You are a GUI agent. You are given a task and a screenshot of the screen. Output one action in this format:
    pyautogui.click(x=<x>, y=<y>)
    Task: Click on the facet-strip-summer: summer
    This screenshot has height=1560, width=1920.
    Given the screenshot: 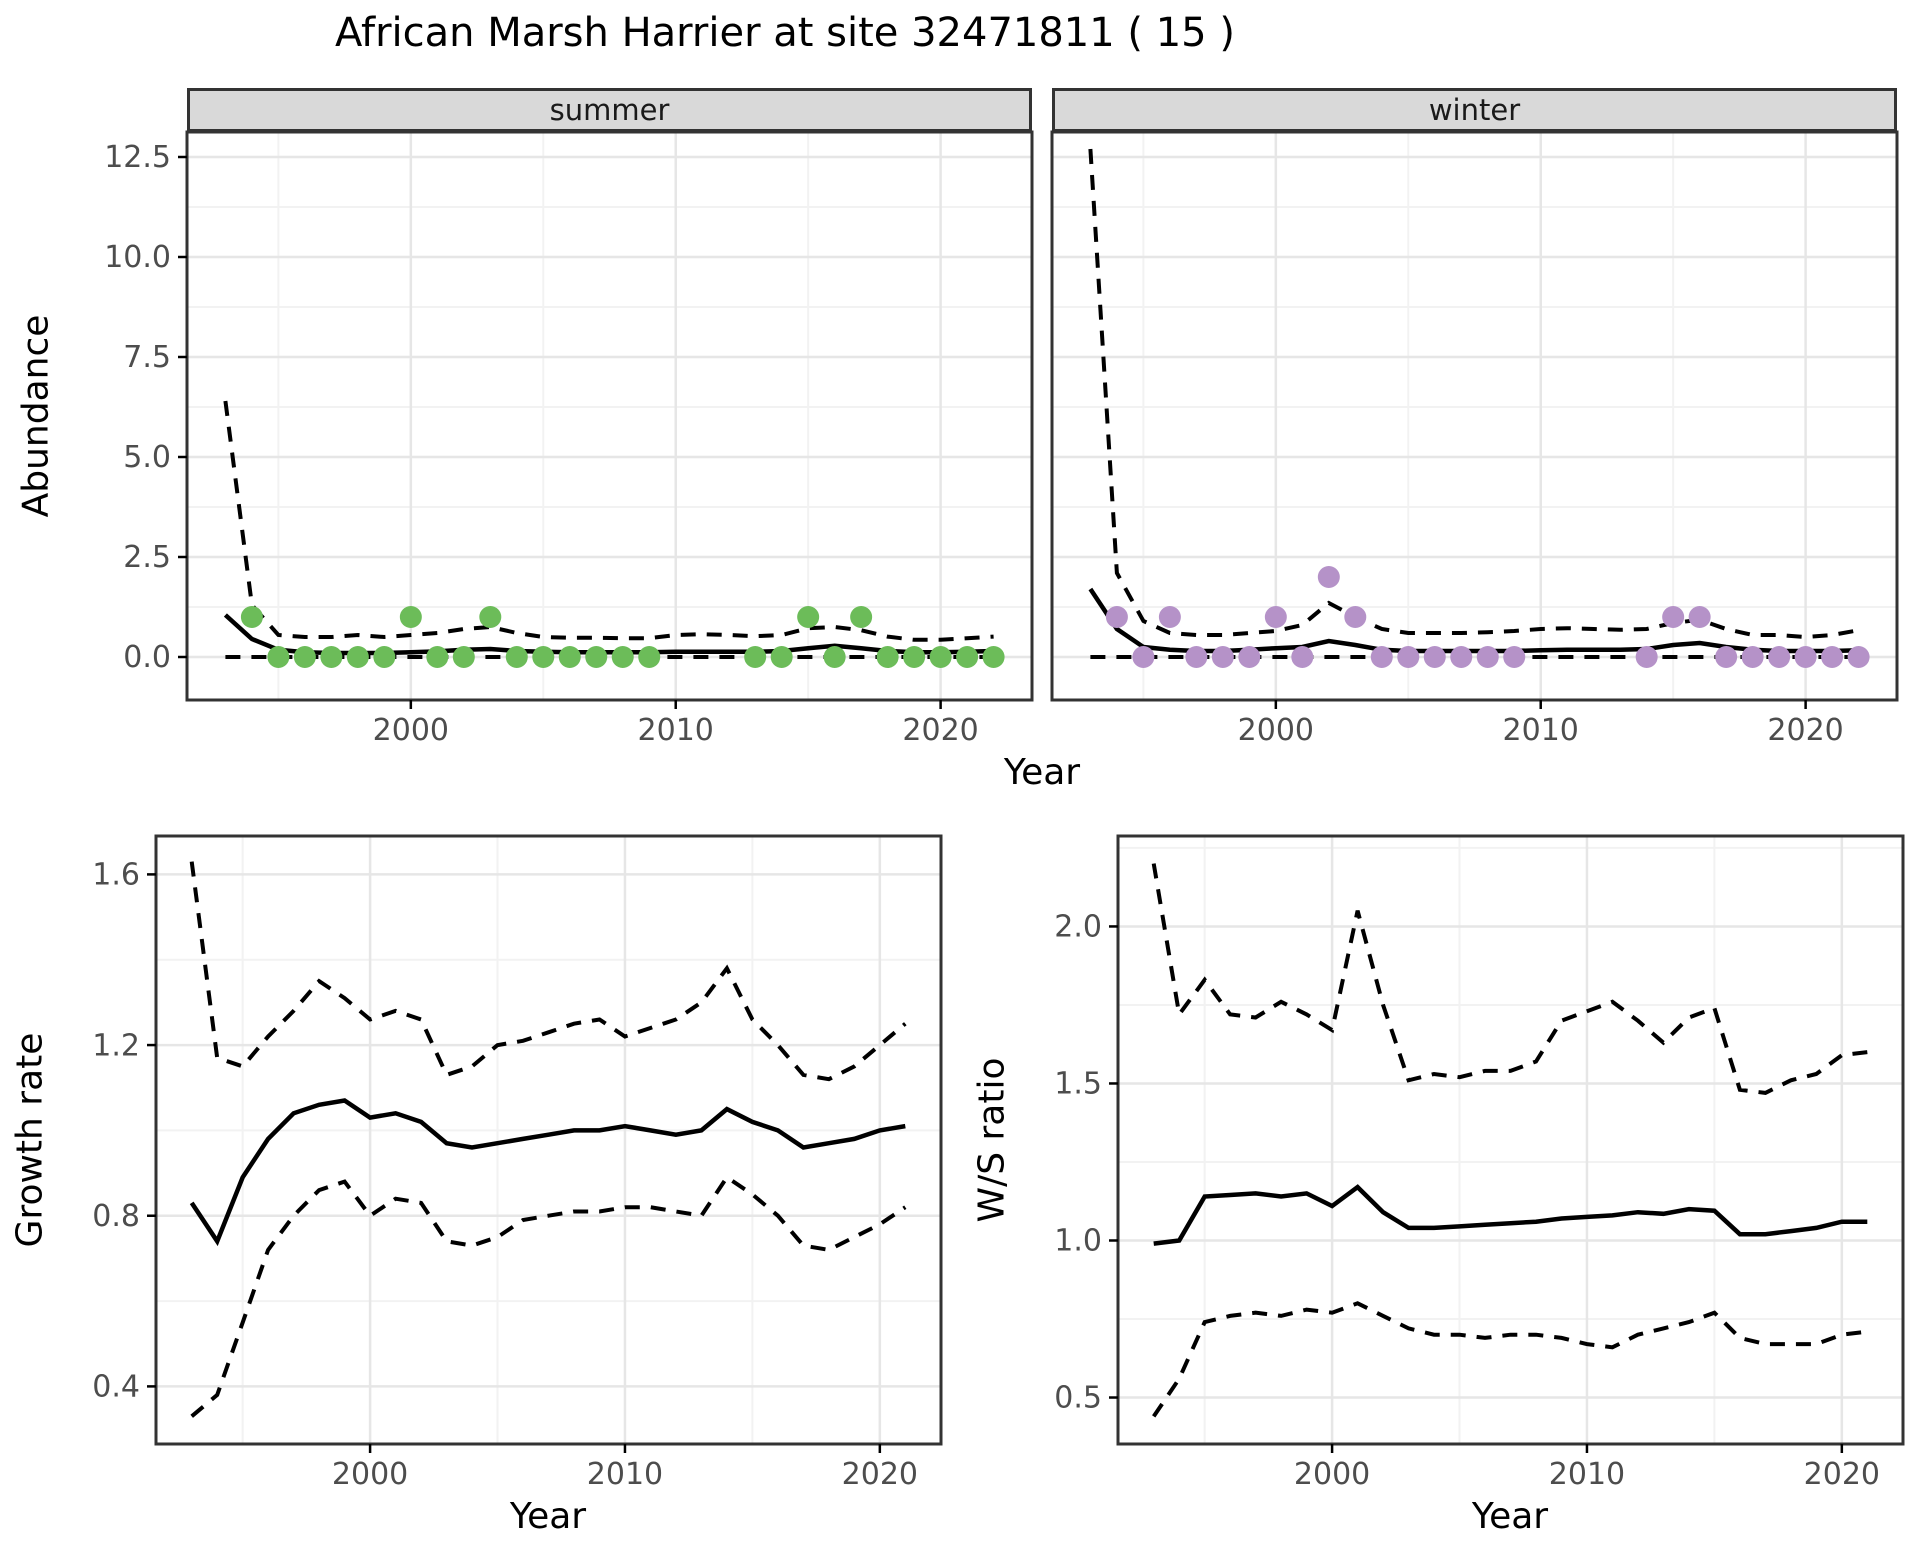 What is the action you would take?
    pyautogui.click(x=609, y=110)
    